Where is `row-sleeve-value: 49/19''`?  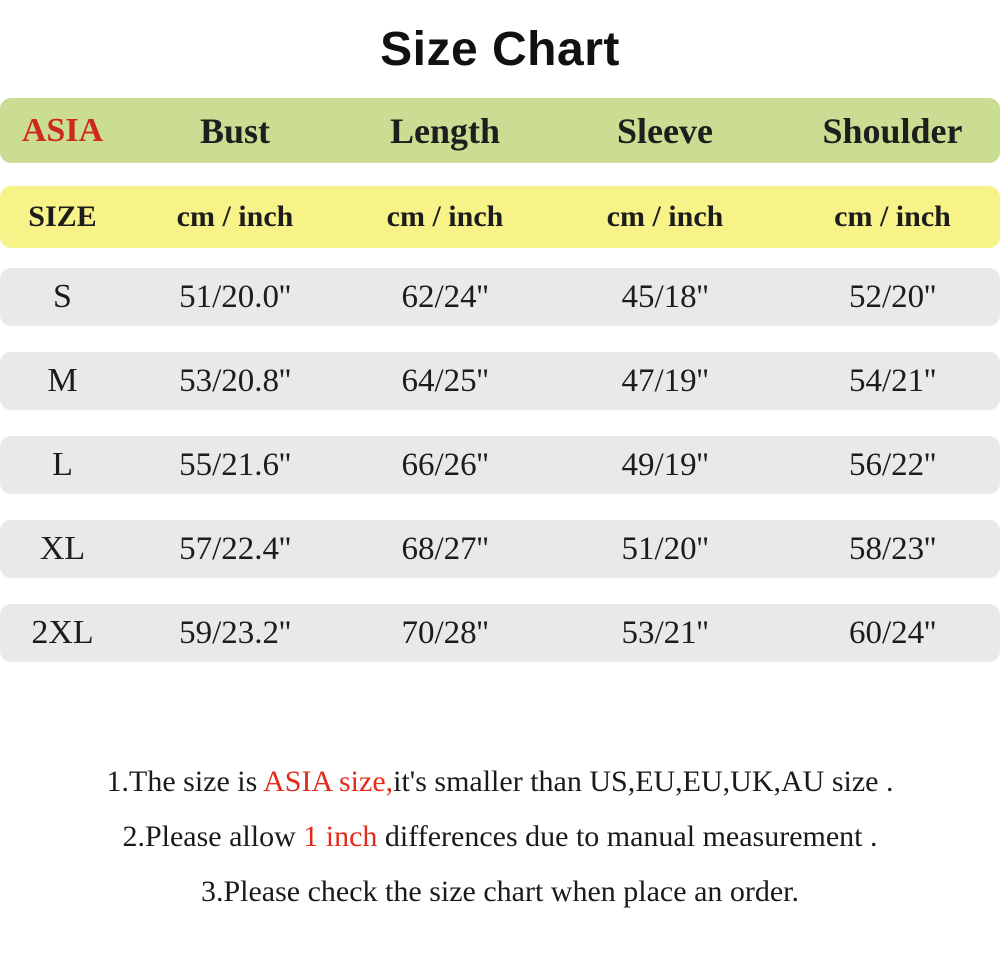
row-sleeve-value: 49/19'' is located at coordinates (665, 464).